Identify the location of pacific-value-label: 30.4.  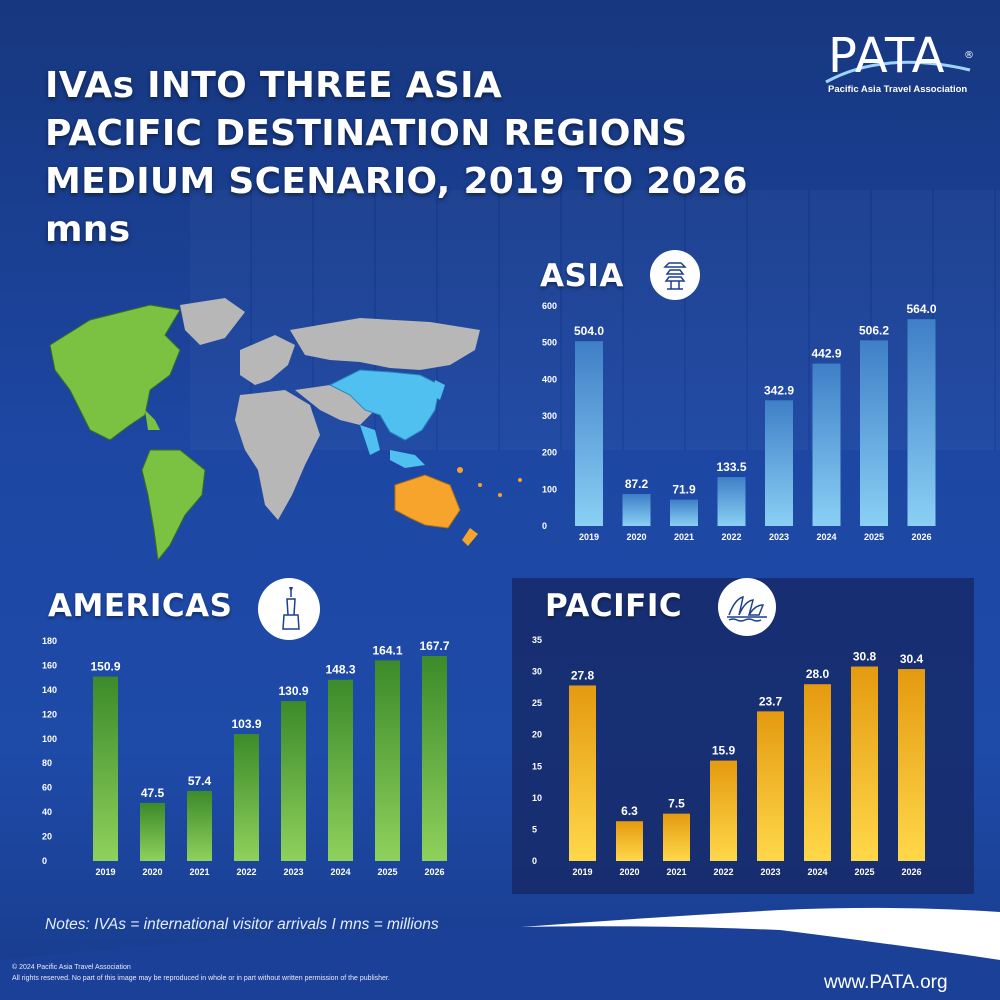
(912, 659).